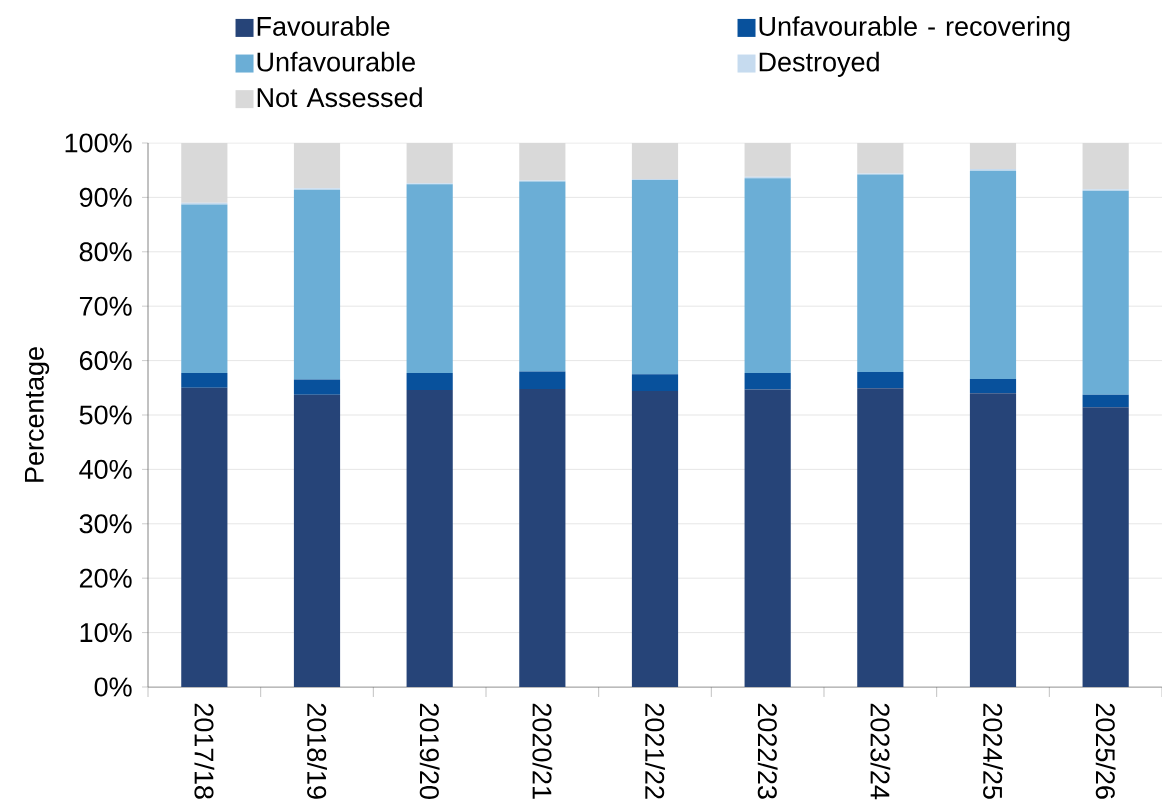 The height and width of the screenshot is (812, 1162). What do you see at coordinates (105, 361) in the screenshot?
I see `y-tick-label: 60%` at bounding box center [105, 361].